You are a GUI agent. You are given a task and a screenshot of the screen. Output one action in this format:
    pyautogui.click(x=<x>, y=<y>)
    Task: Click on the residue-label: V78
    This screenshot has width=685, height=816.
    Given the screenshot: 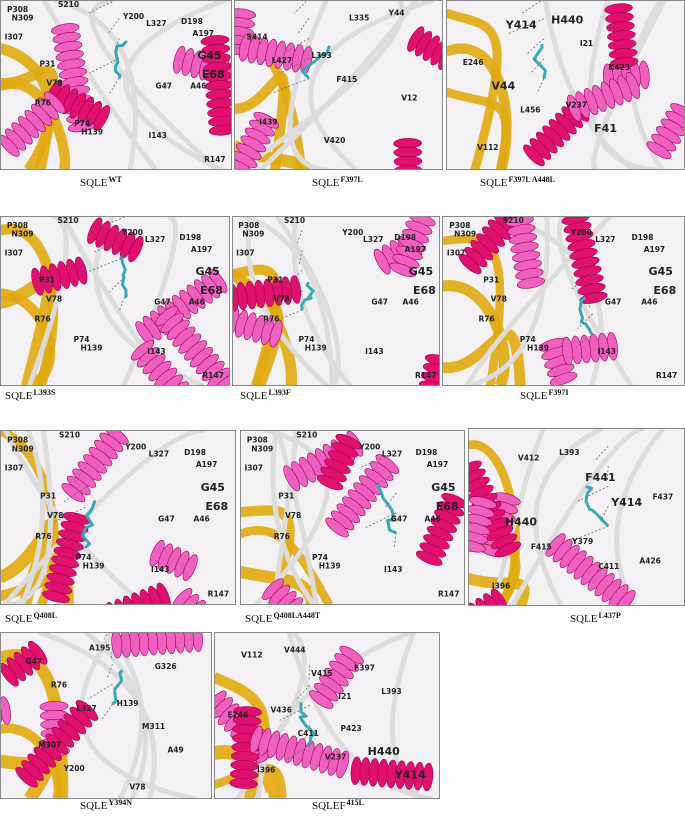 What is the action you would take?
    pyautogui.click(x=54, y=298)
    